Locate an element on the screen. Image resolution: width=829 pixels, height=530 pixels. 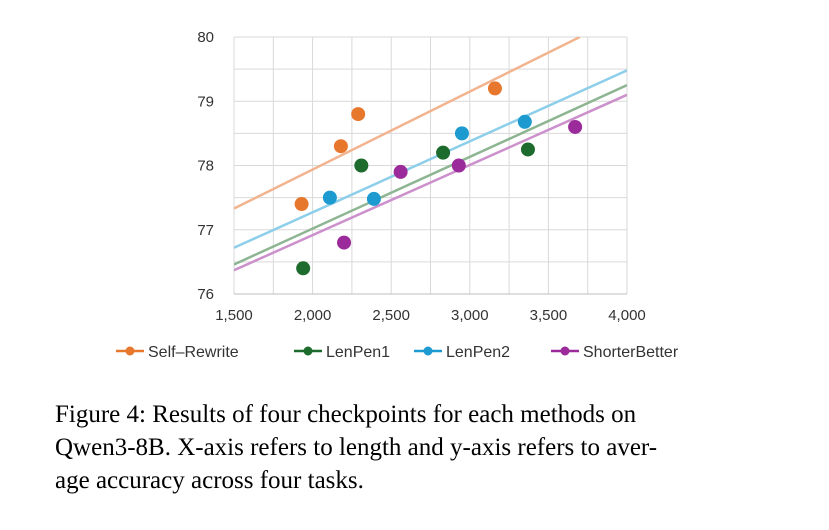
x-tick-label: 2,000 is located at coordinates (313, 315).